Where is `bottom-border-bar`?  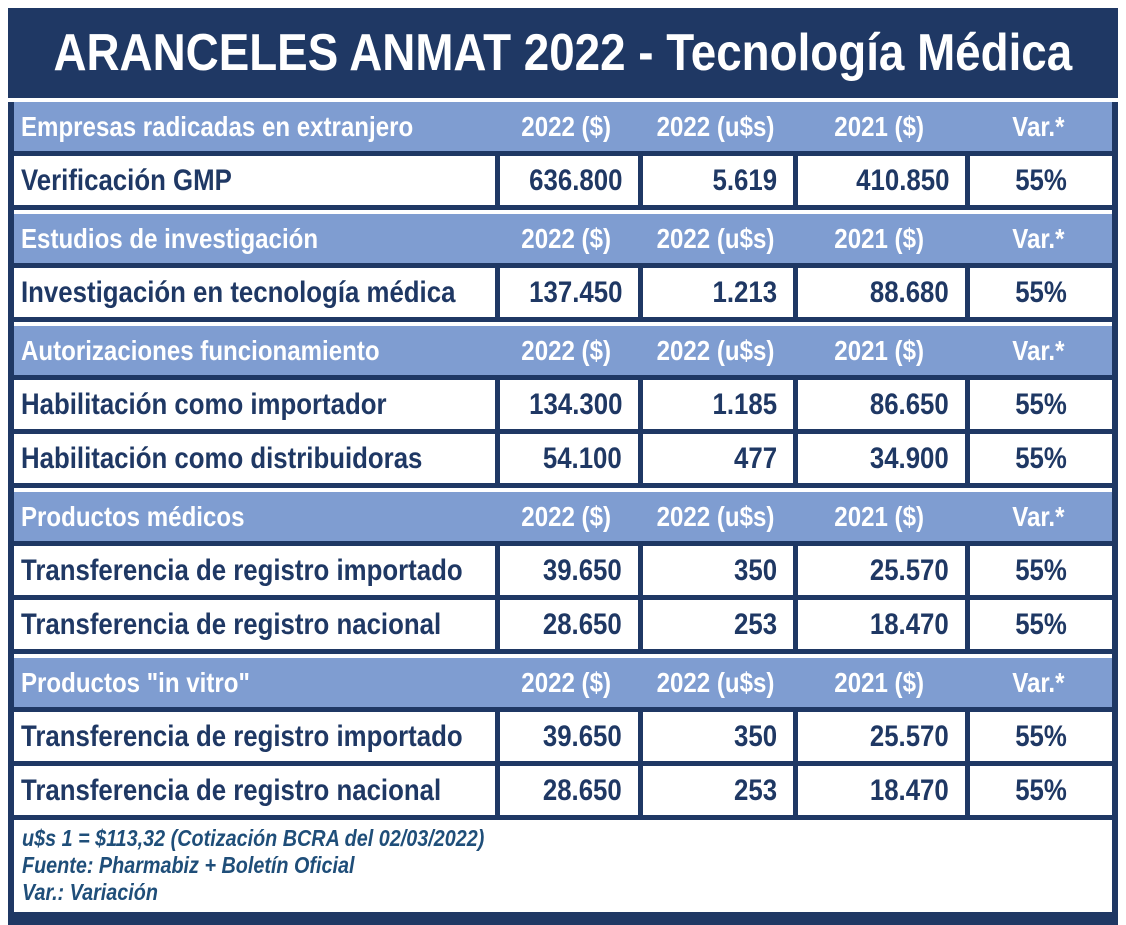
bottom-border-bar is located at coordinates (563, 918).